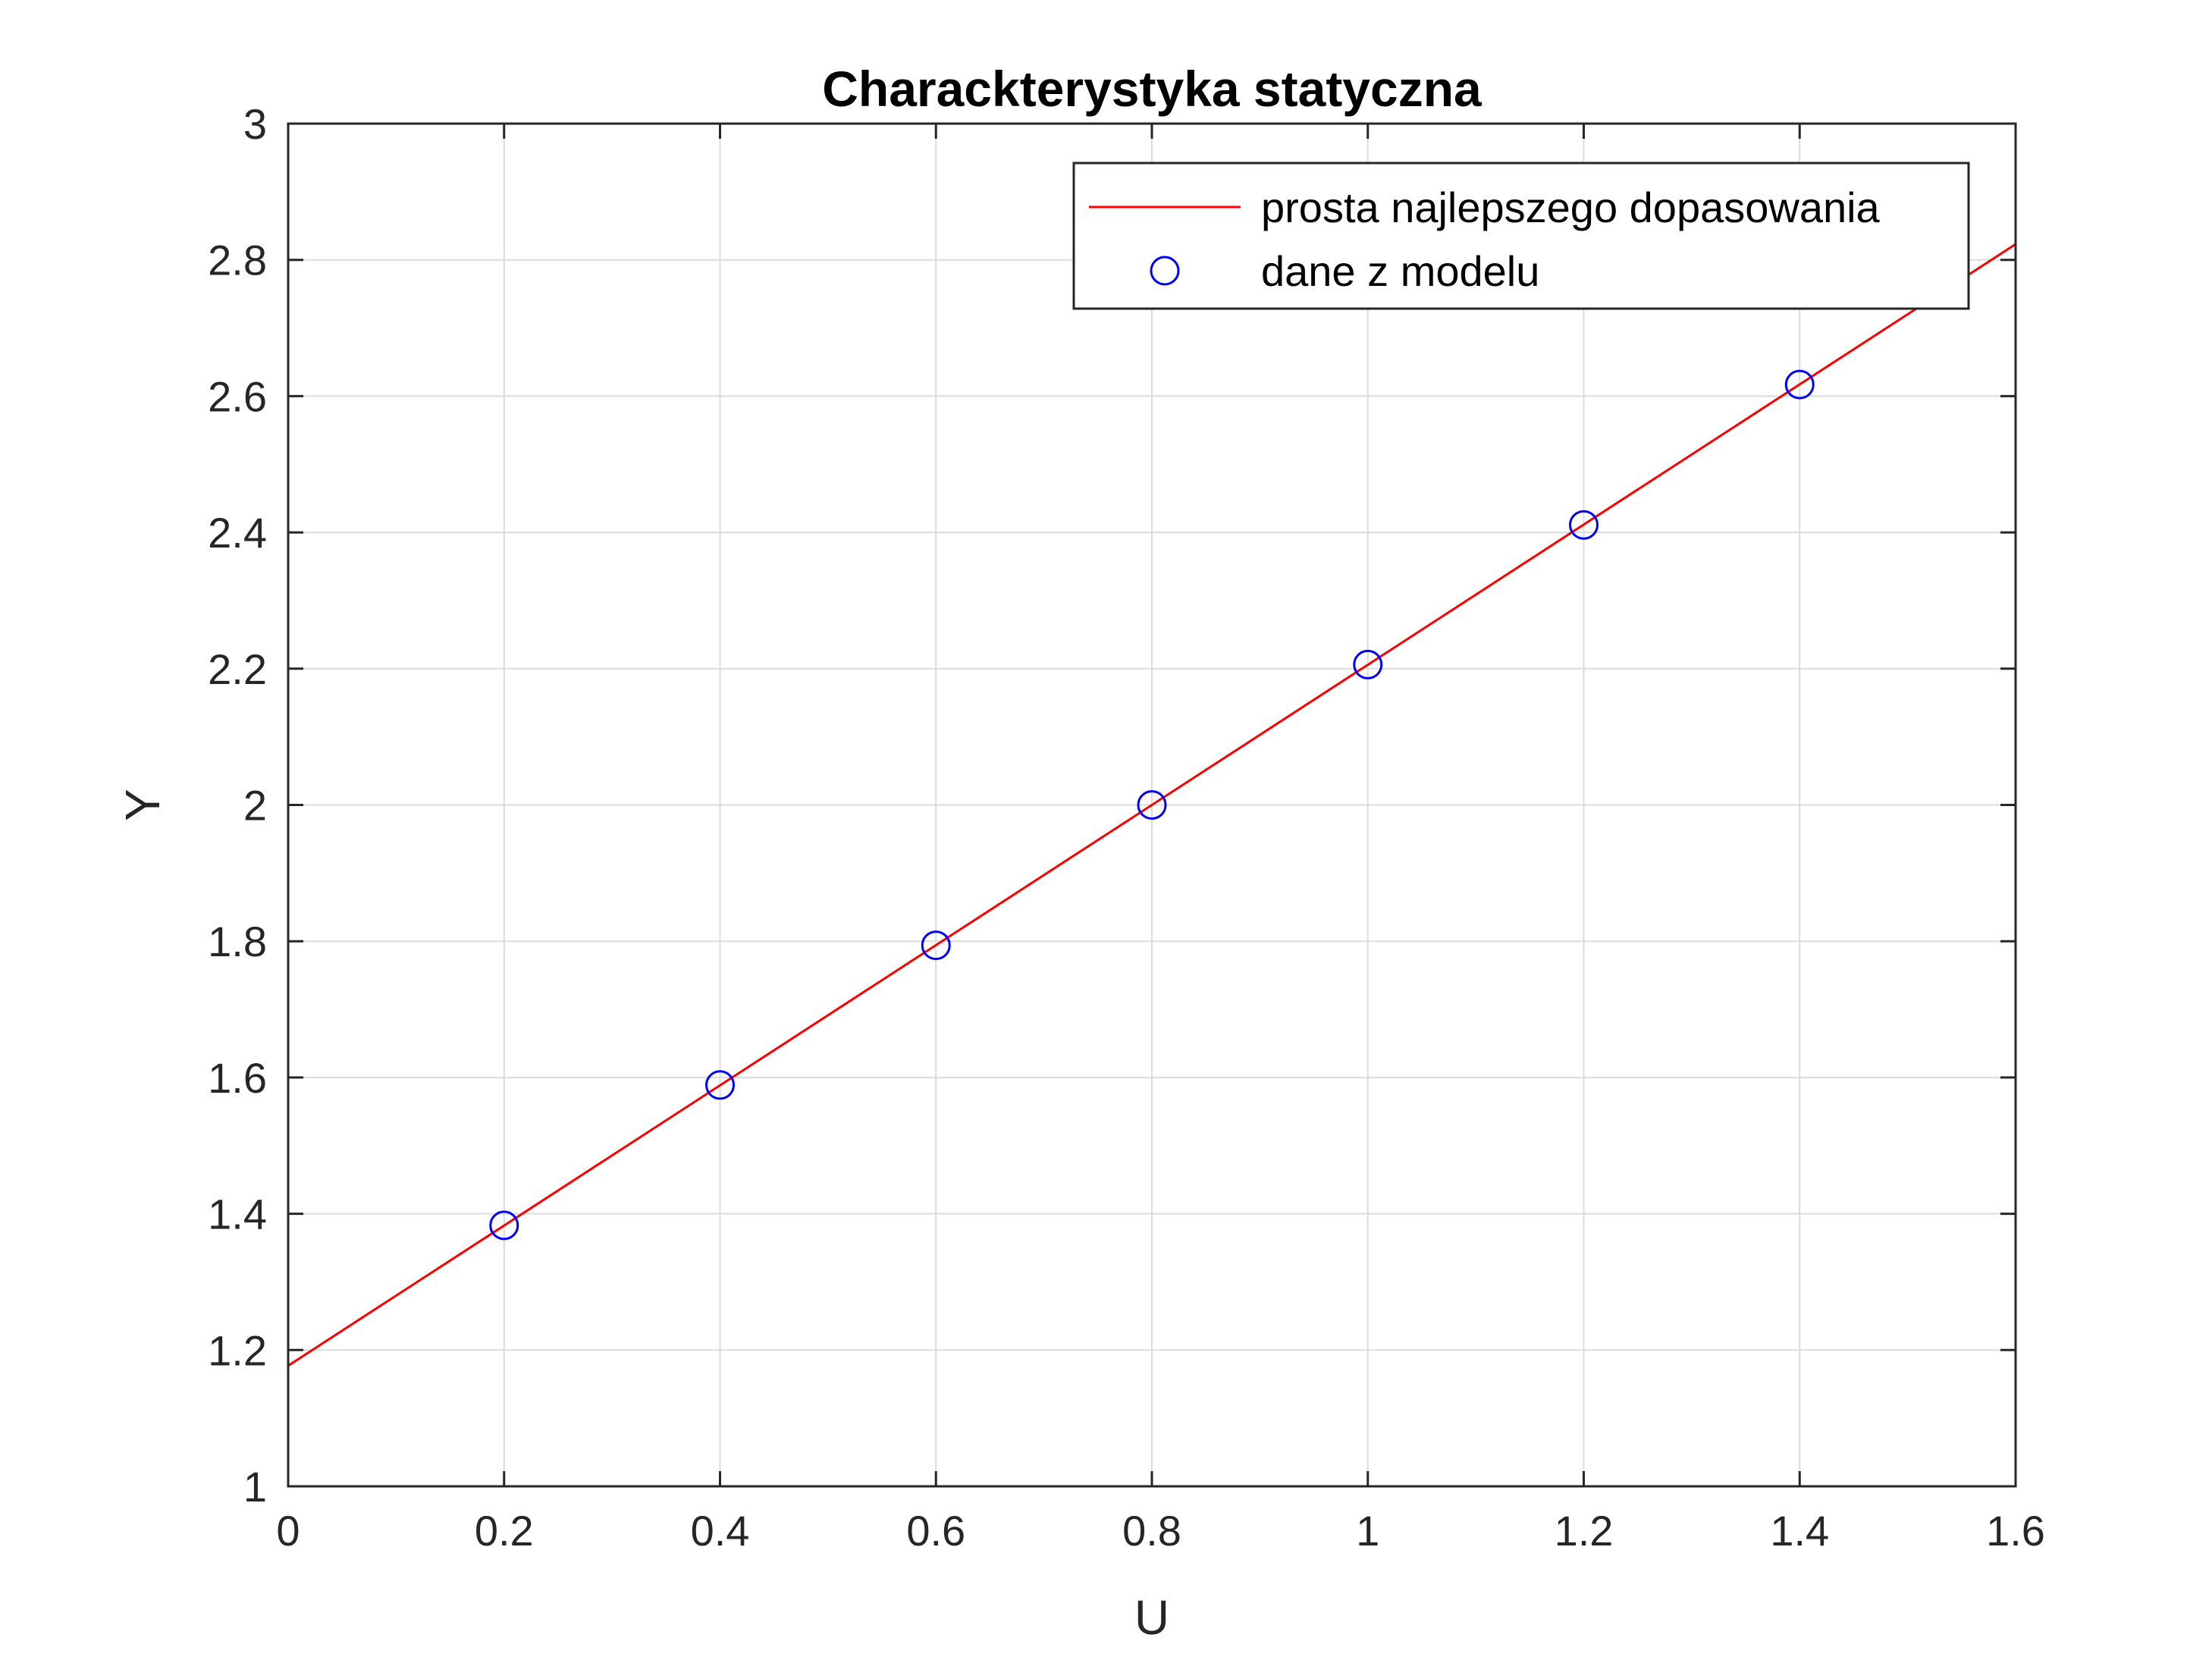  What do you see at coordinates (255, 124) in the screenshot?
I see `y-tick-label: 3` at bounding box center [255, 124].